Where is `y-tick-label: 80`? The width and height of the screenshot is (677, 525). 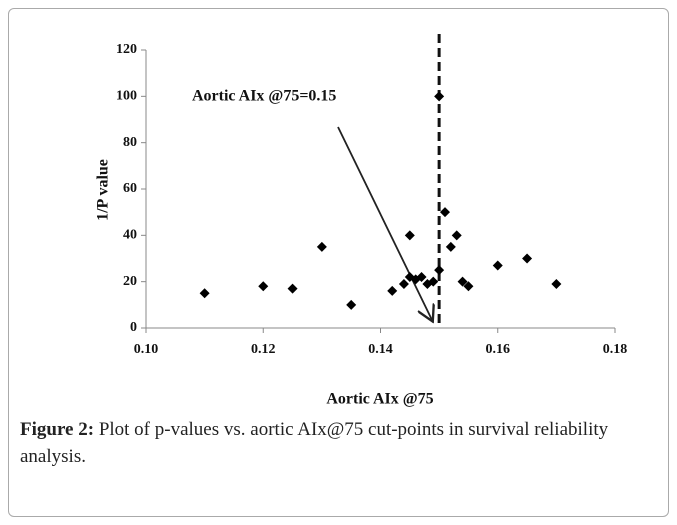
y-tick-label: 80 is located at coordinates (130, 142).